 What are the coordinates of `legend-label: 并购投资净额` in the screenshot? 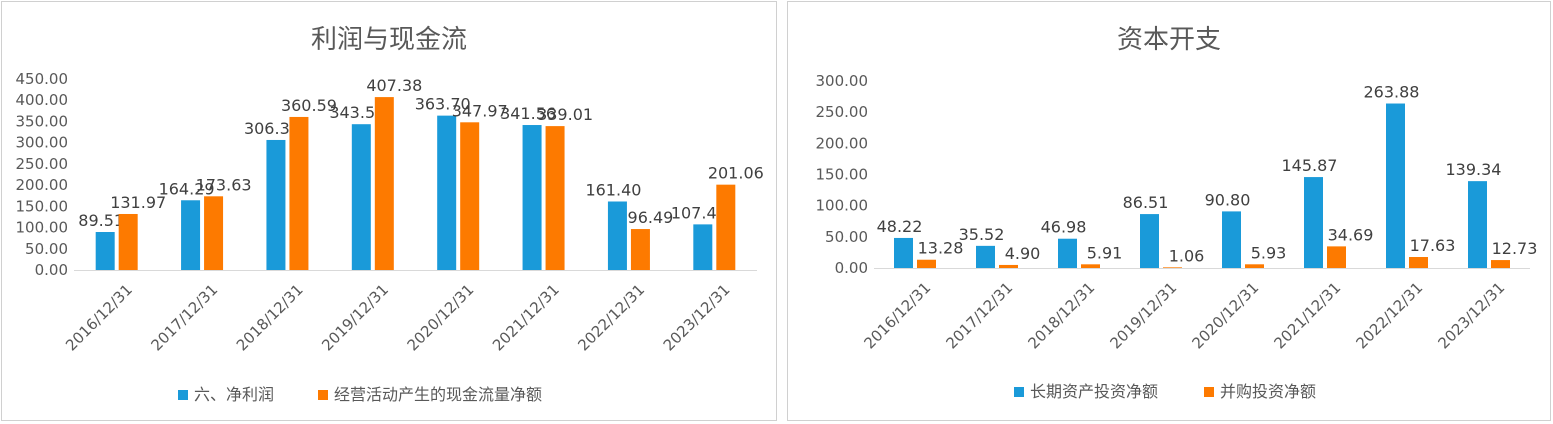 It's located at (1268, 391).